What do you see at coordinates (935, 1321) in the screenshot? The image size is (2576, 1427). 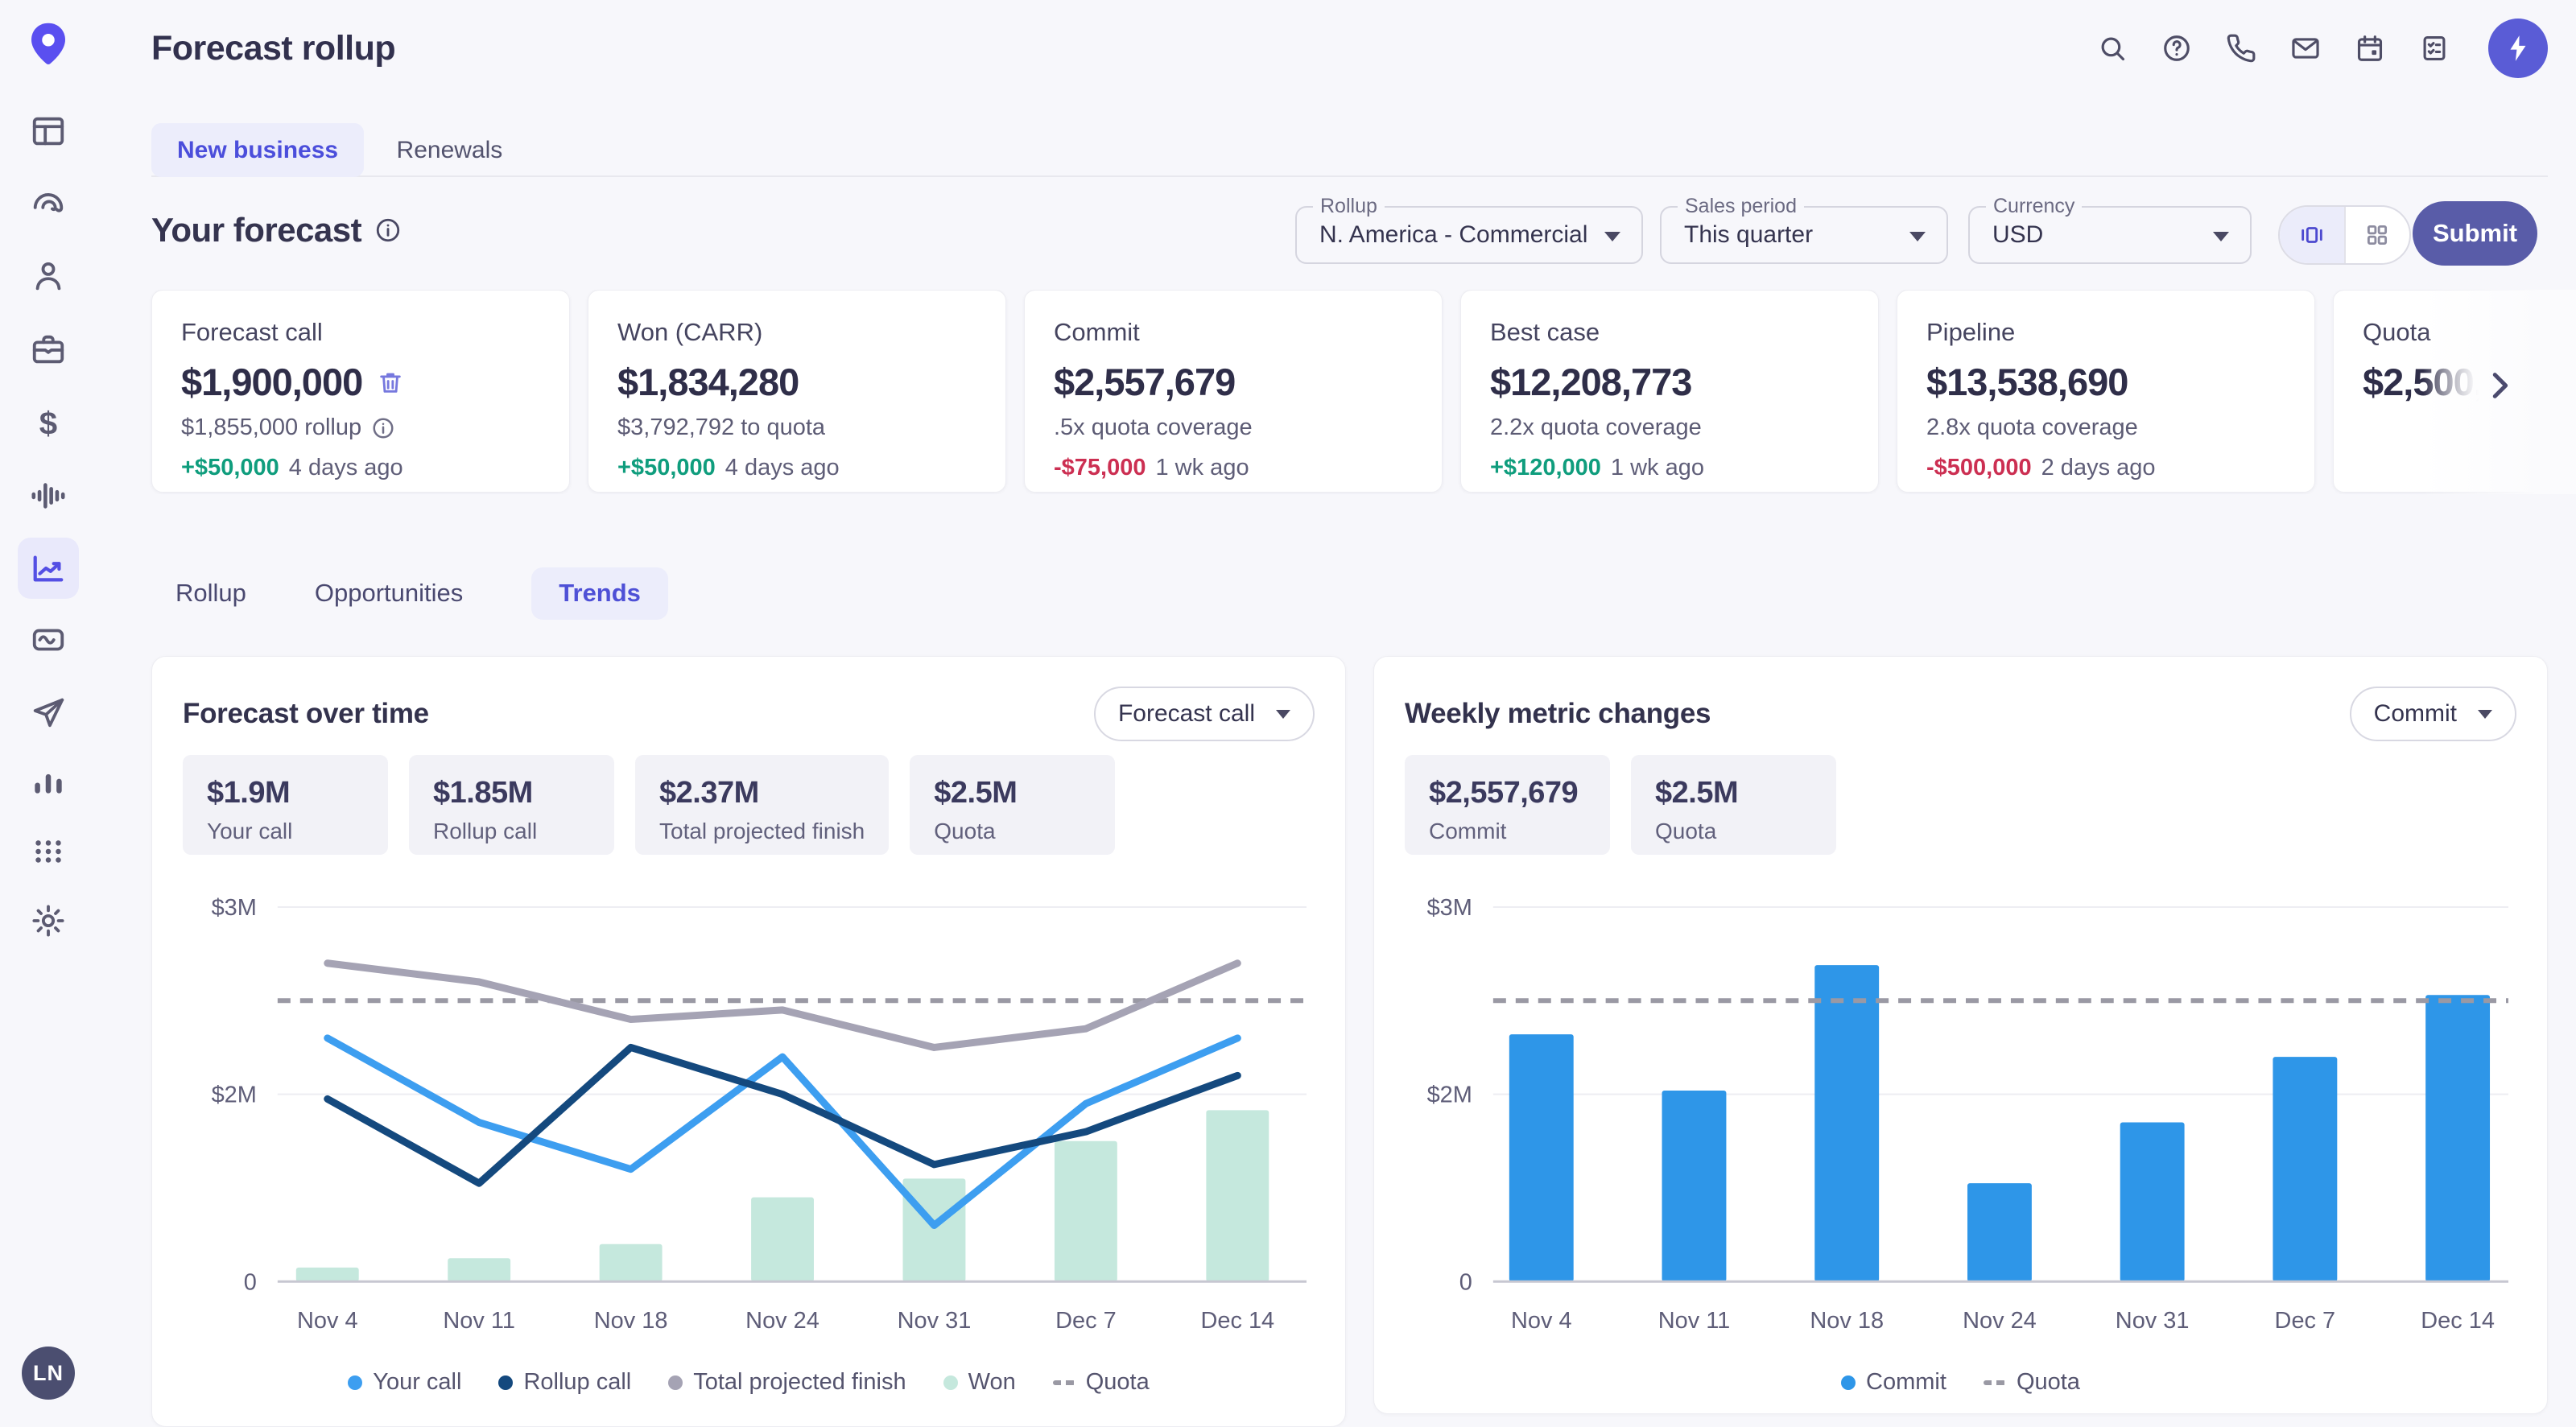 I see `svg-text: Nov 31` at bounding box center [935, 1321].